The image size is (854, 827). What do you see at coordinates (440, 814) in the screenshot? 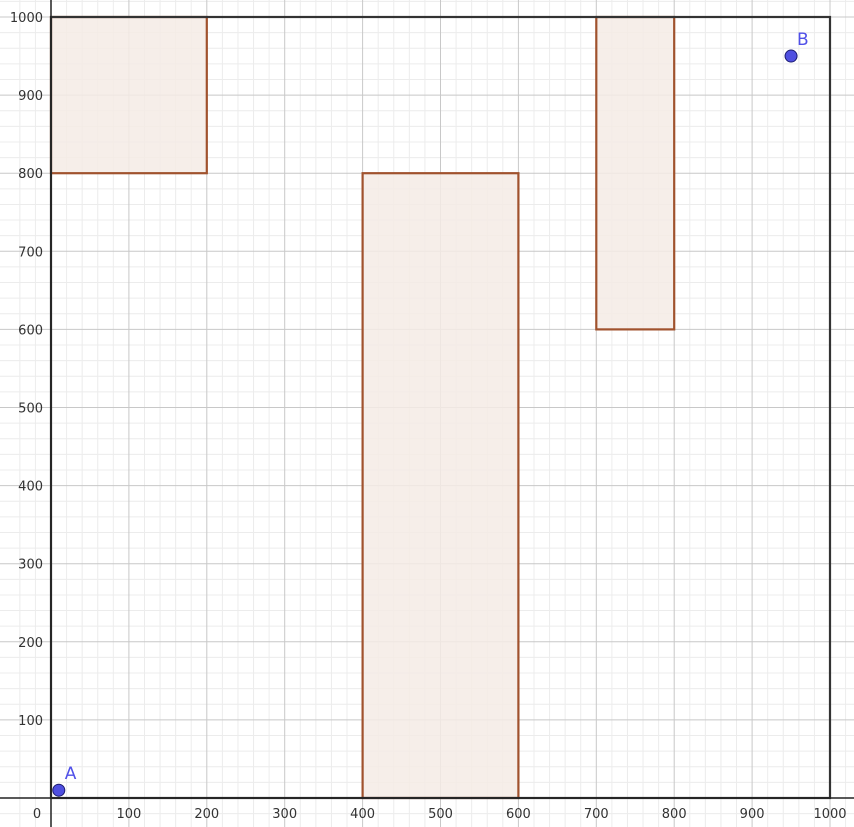
I see `x-tick-label: 500` at bounding box center [440, 814].